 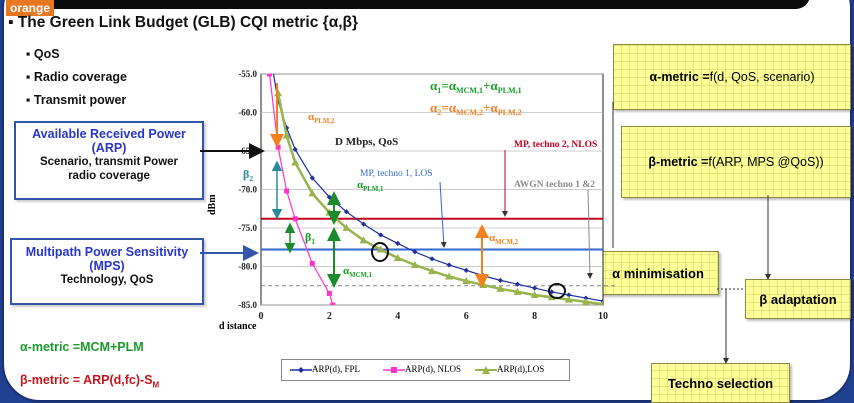 I want to click on legend-item-los: ARP(d),LOS, so click(x=509, y=369).